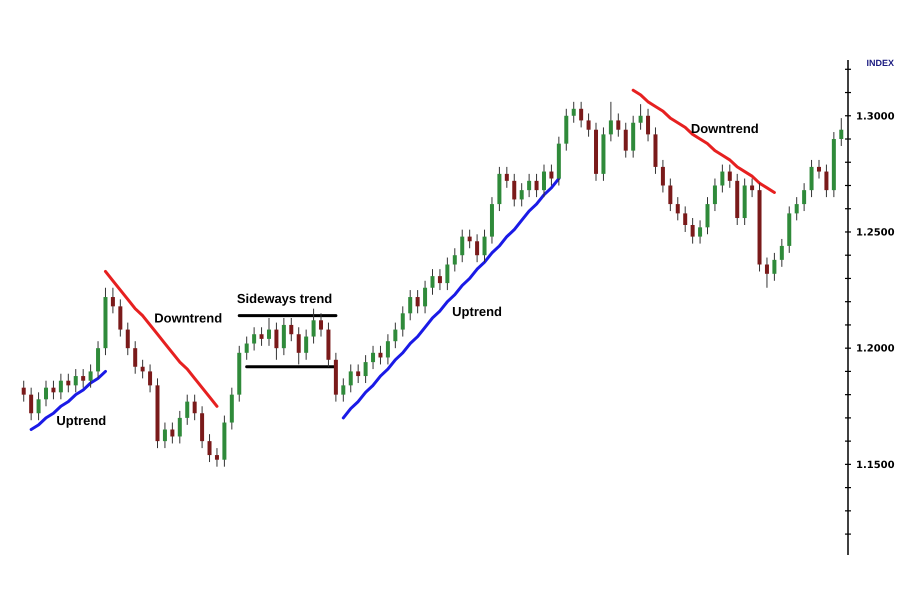 This screenshot has width=900, height=600. Describe the element at coordinates (880, 63) in the screenshot. I see `text: INDEX` at that location.